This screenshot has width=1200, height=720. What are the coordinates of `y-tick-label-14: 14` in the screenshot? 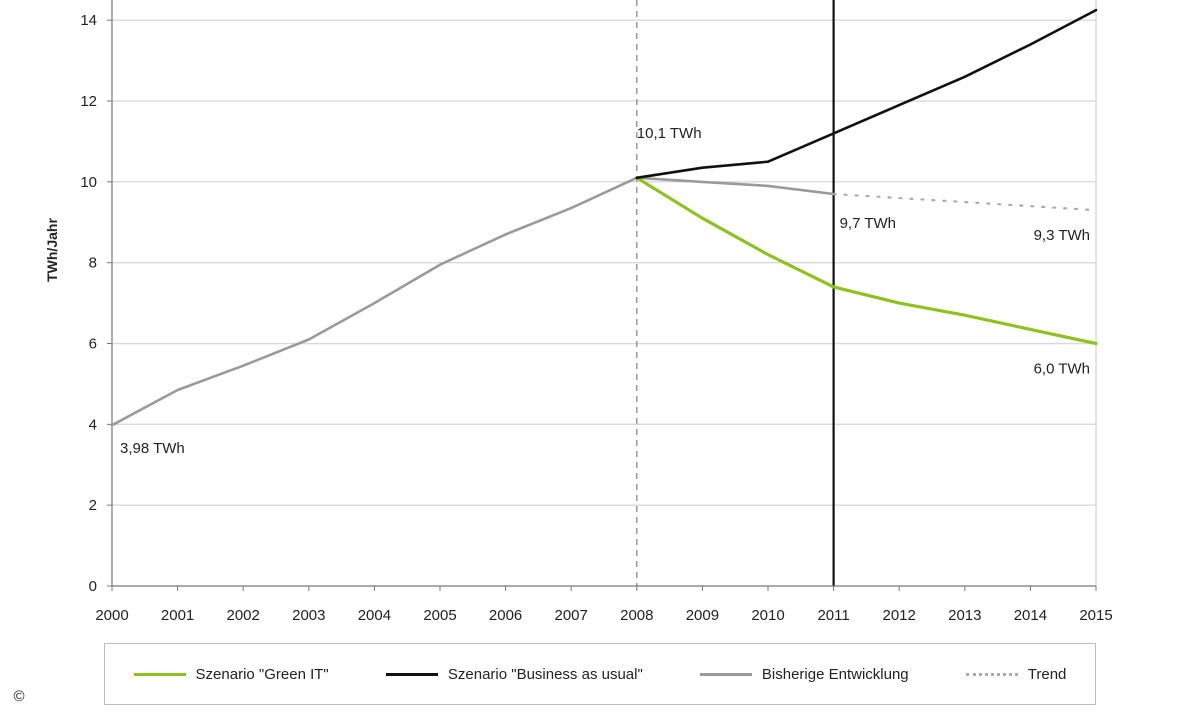 It's located at (88, 20).